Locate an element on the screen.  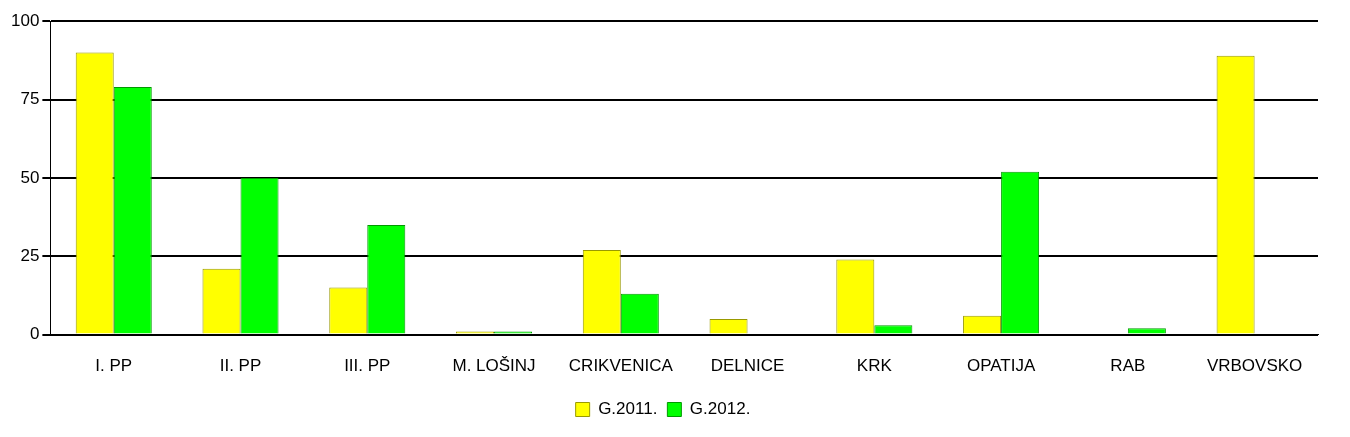
y-tick-label: 100 is located at coordinates (25, 20).